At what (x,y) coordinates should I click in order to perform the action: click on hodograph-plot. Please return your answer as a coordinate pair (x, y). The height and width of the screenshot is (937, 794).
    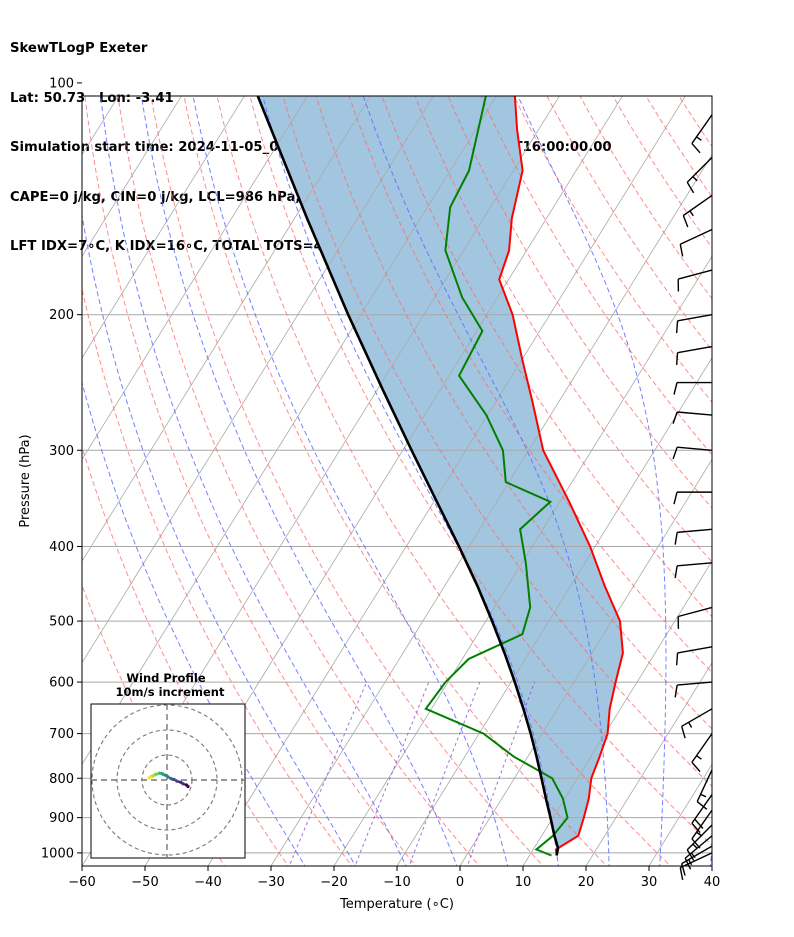
    Looking at the image, I should click on (168, 781).